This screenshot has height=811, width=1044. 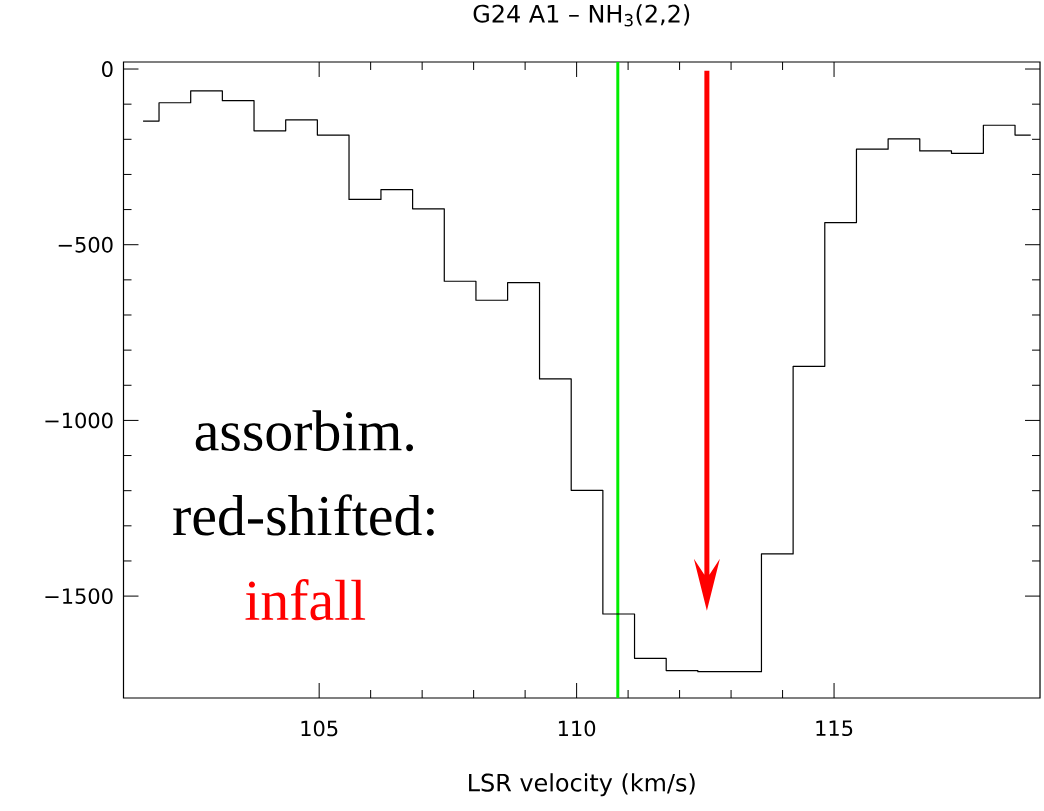 What do you see at coordinates (79, 596) in the screenshot?
I see `y-tick-label: −1500` at bounding box center [79, 596].